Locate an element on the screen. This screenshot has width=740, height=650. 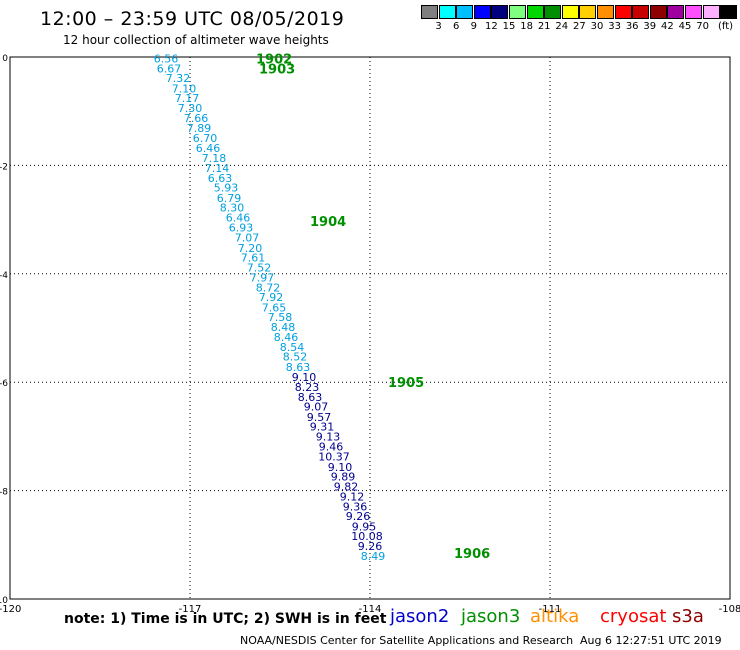
swh-value-label: 6.67 is located at coordinates (169, 68).